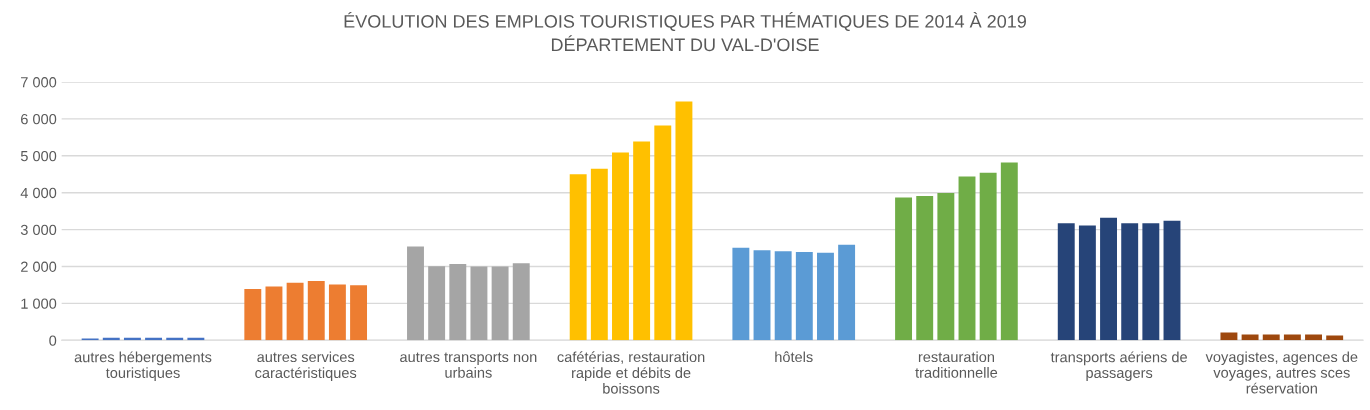 This screenshot has height=410, width=1370. I want to click on x-tick-label: autres services caractéristiques, so click(306, 366).